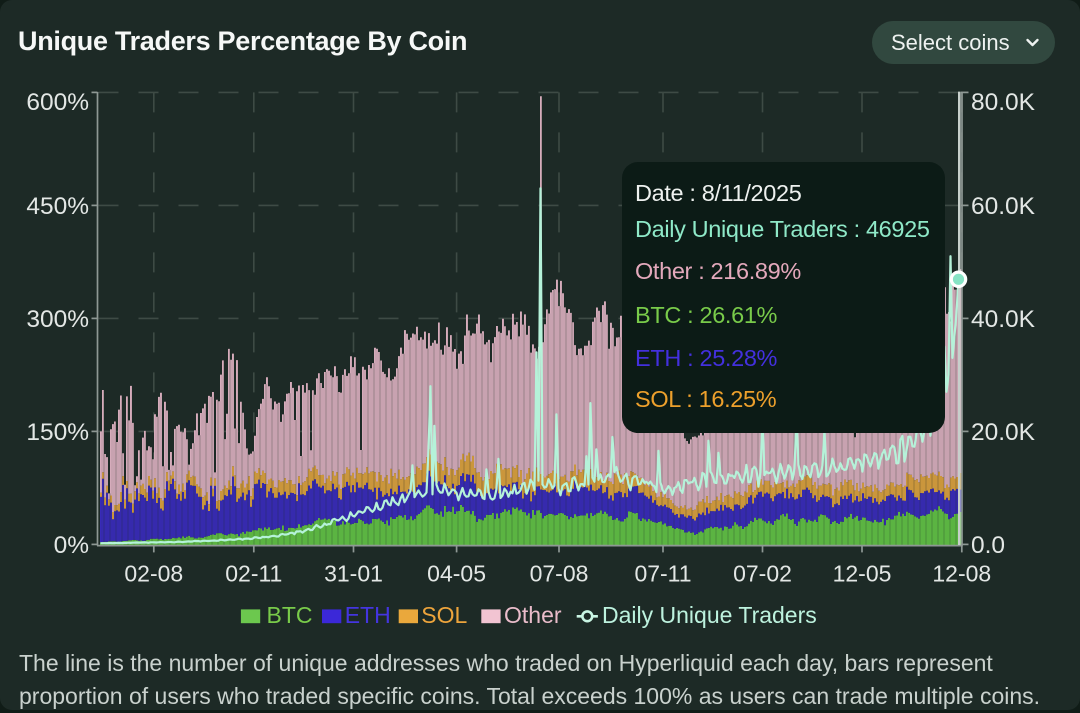 Image resolution: width=1080 pixels, height=713 pixels. I want to click on svg-text: 450%, so click(57, 206).